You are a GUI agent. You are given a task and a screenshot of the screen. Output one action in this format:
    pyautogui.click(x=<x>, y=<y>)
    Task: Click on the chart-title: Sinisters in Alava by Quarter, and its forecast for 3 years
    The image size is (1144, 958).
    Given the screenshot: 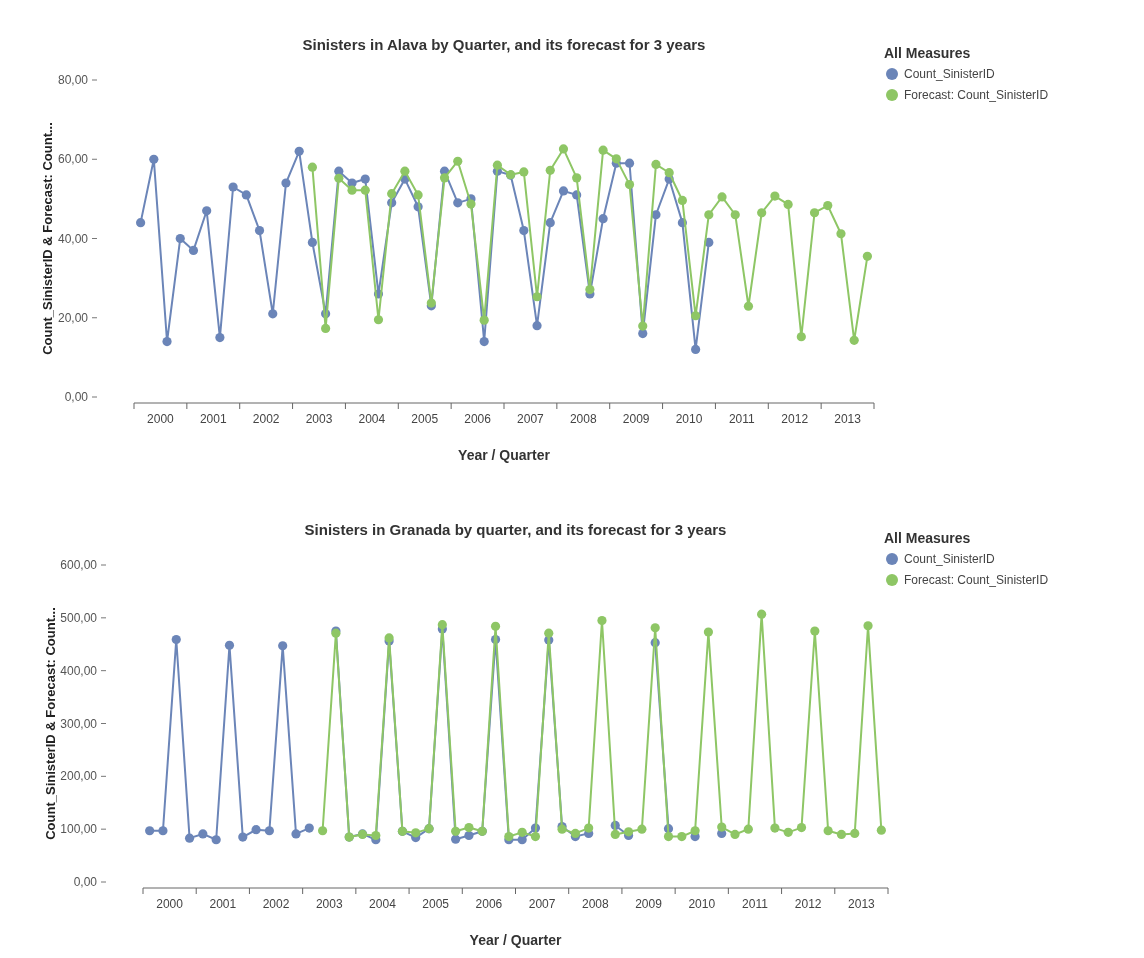 What is the action you would take?
    pyautogui.click(x=504, y=44)
    